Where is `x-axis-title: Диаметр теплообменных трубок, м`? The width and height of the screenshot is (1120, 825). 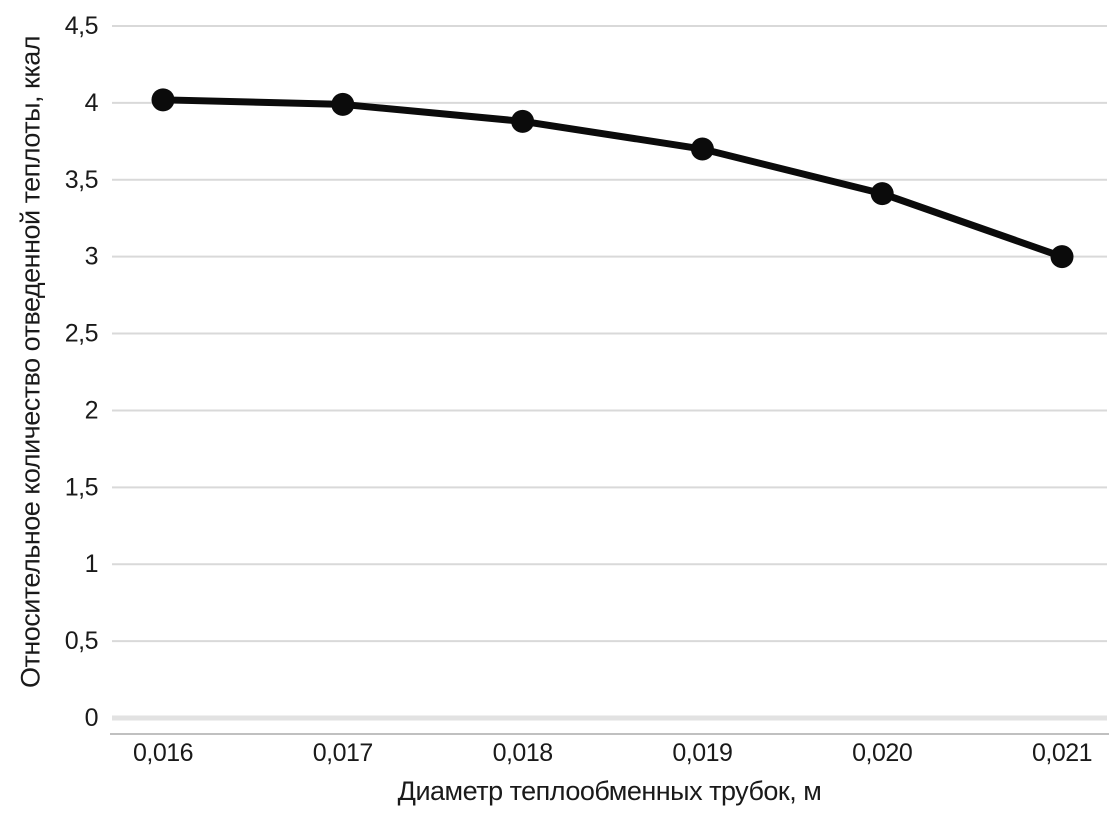
x-axis-title: Диаметр теплообменных трубок, м is located at coordinates (609, 791).